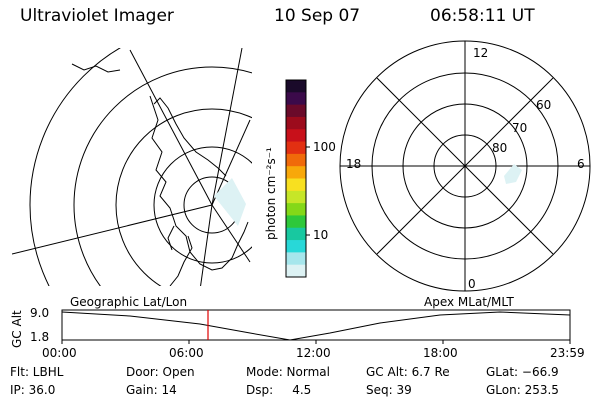  What do you see at coordinates (440, 353) in the screenshot?
I see `altitude-xtick-3: 18:00` at bounding box center [440, 353].